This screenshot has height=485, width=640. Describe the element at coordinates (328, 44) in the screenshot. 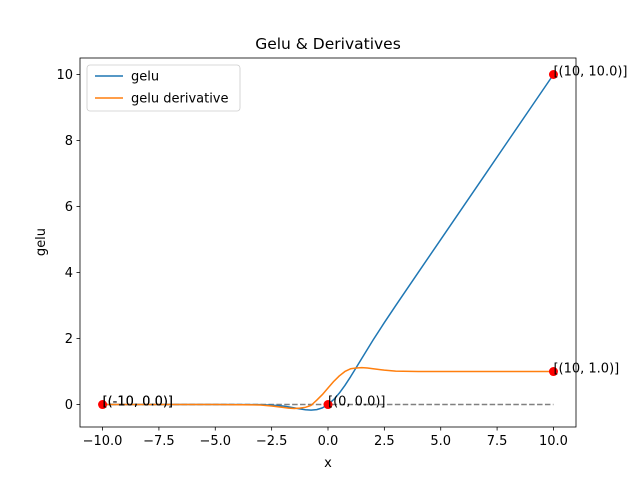

I see `chart-title: Gelu & Derivatives` at that location.